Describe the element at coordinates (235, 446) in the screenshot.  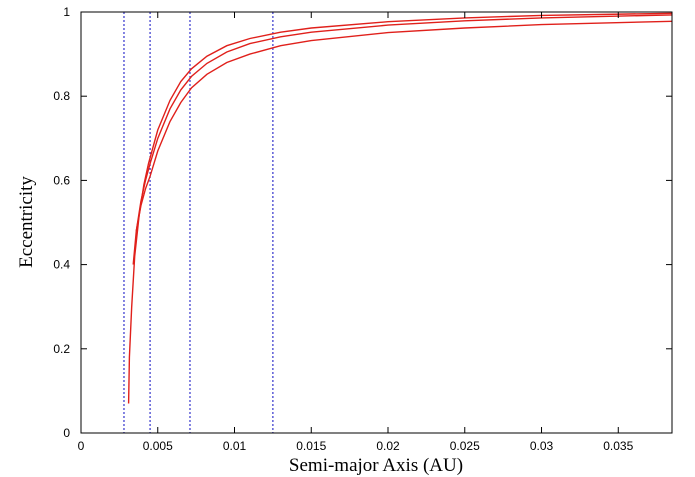
I see `x-tick-label: 0.01` at that location.